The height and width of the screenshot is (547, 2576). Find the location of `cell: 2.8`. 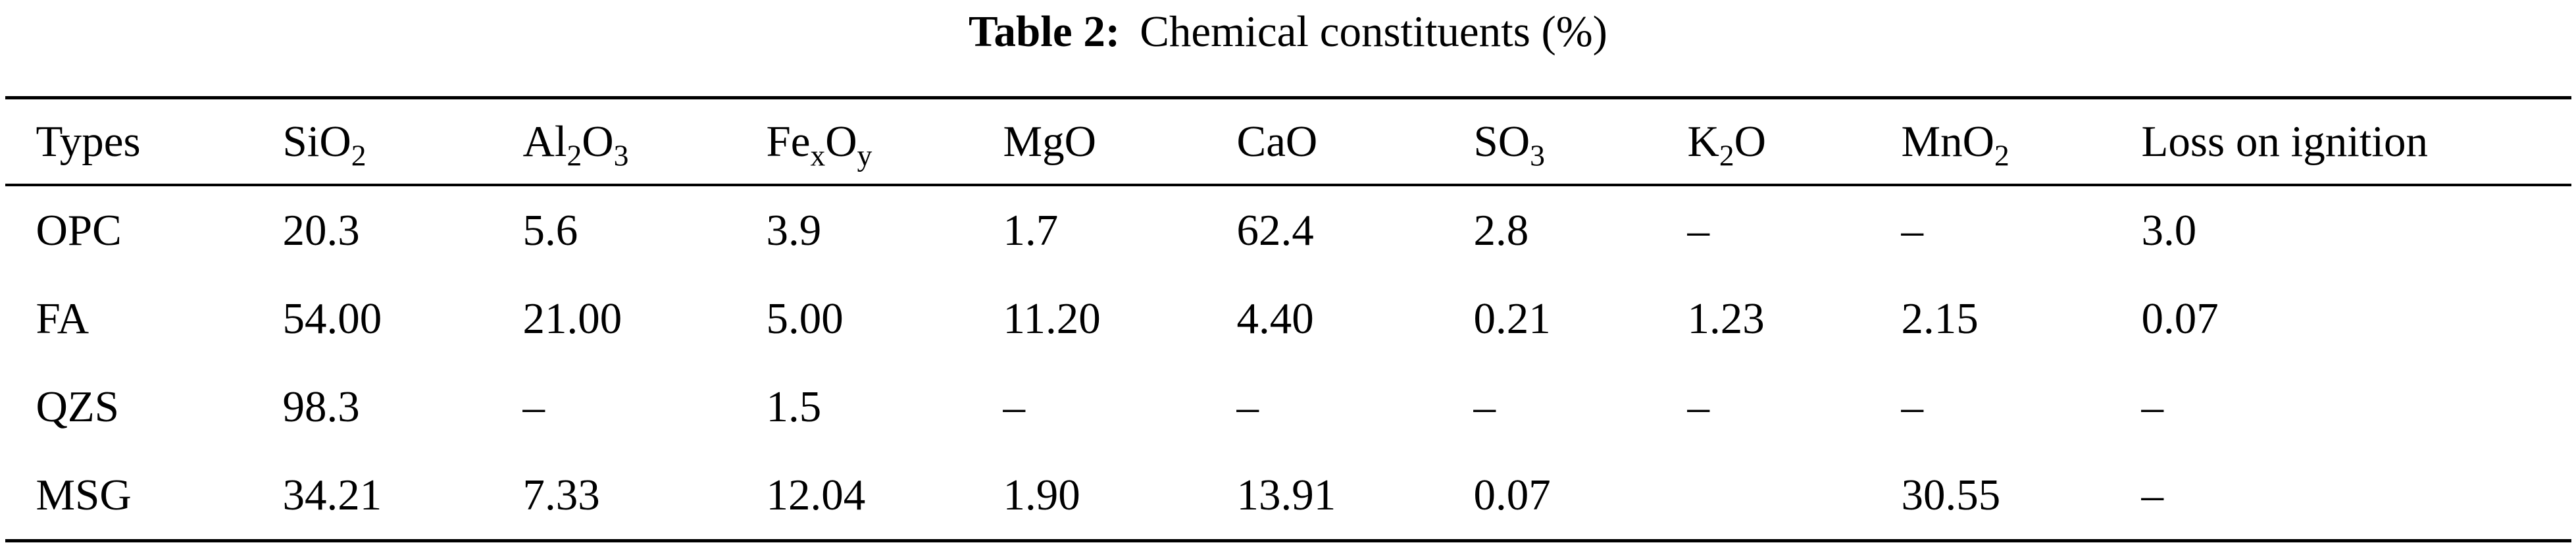

cell: 2.8 is located at coordinates (1501, 230).